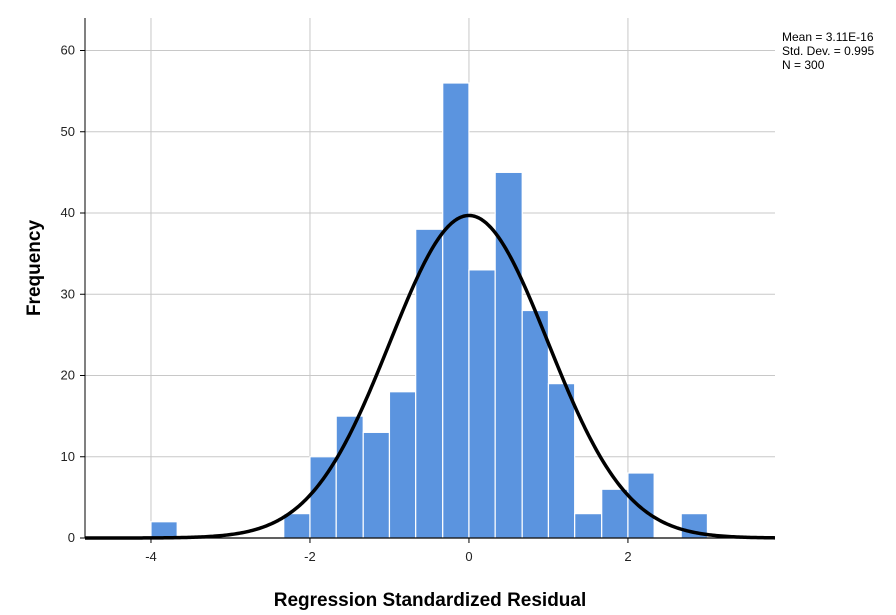 This screenshot has width=896, height=615. I want to click on y-tick-label: 20, so click(68, 375).